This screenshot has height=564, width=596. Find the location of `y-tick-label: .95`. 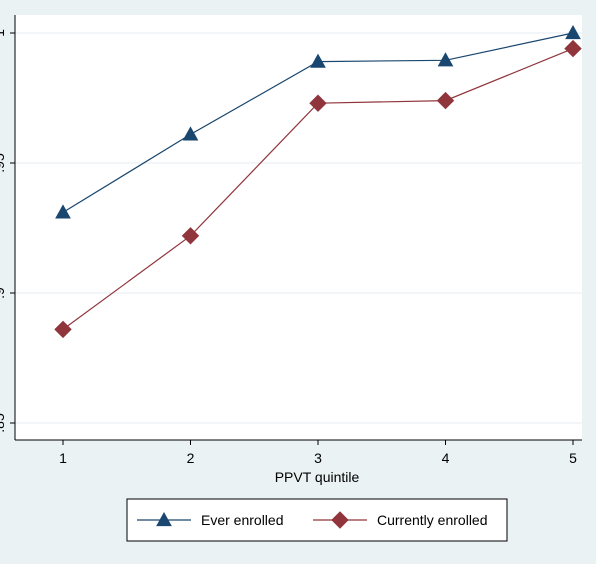

y-tick-label: .95 is located at coordinates (3, 163).